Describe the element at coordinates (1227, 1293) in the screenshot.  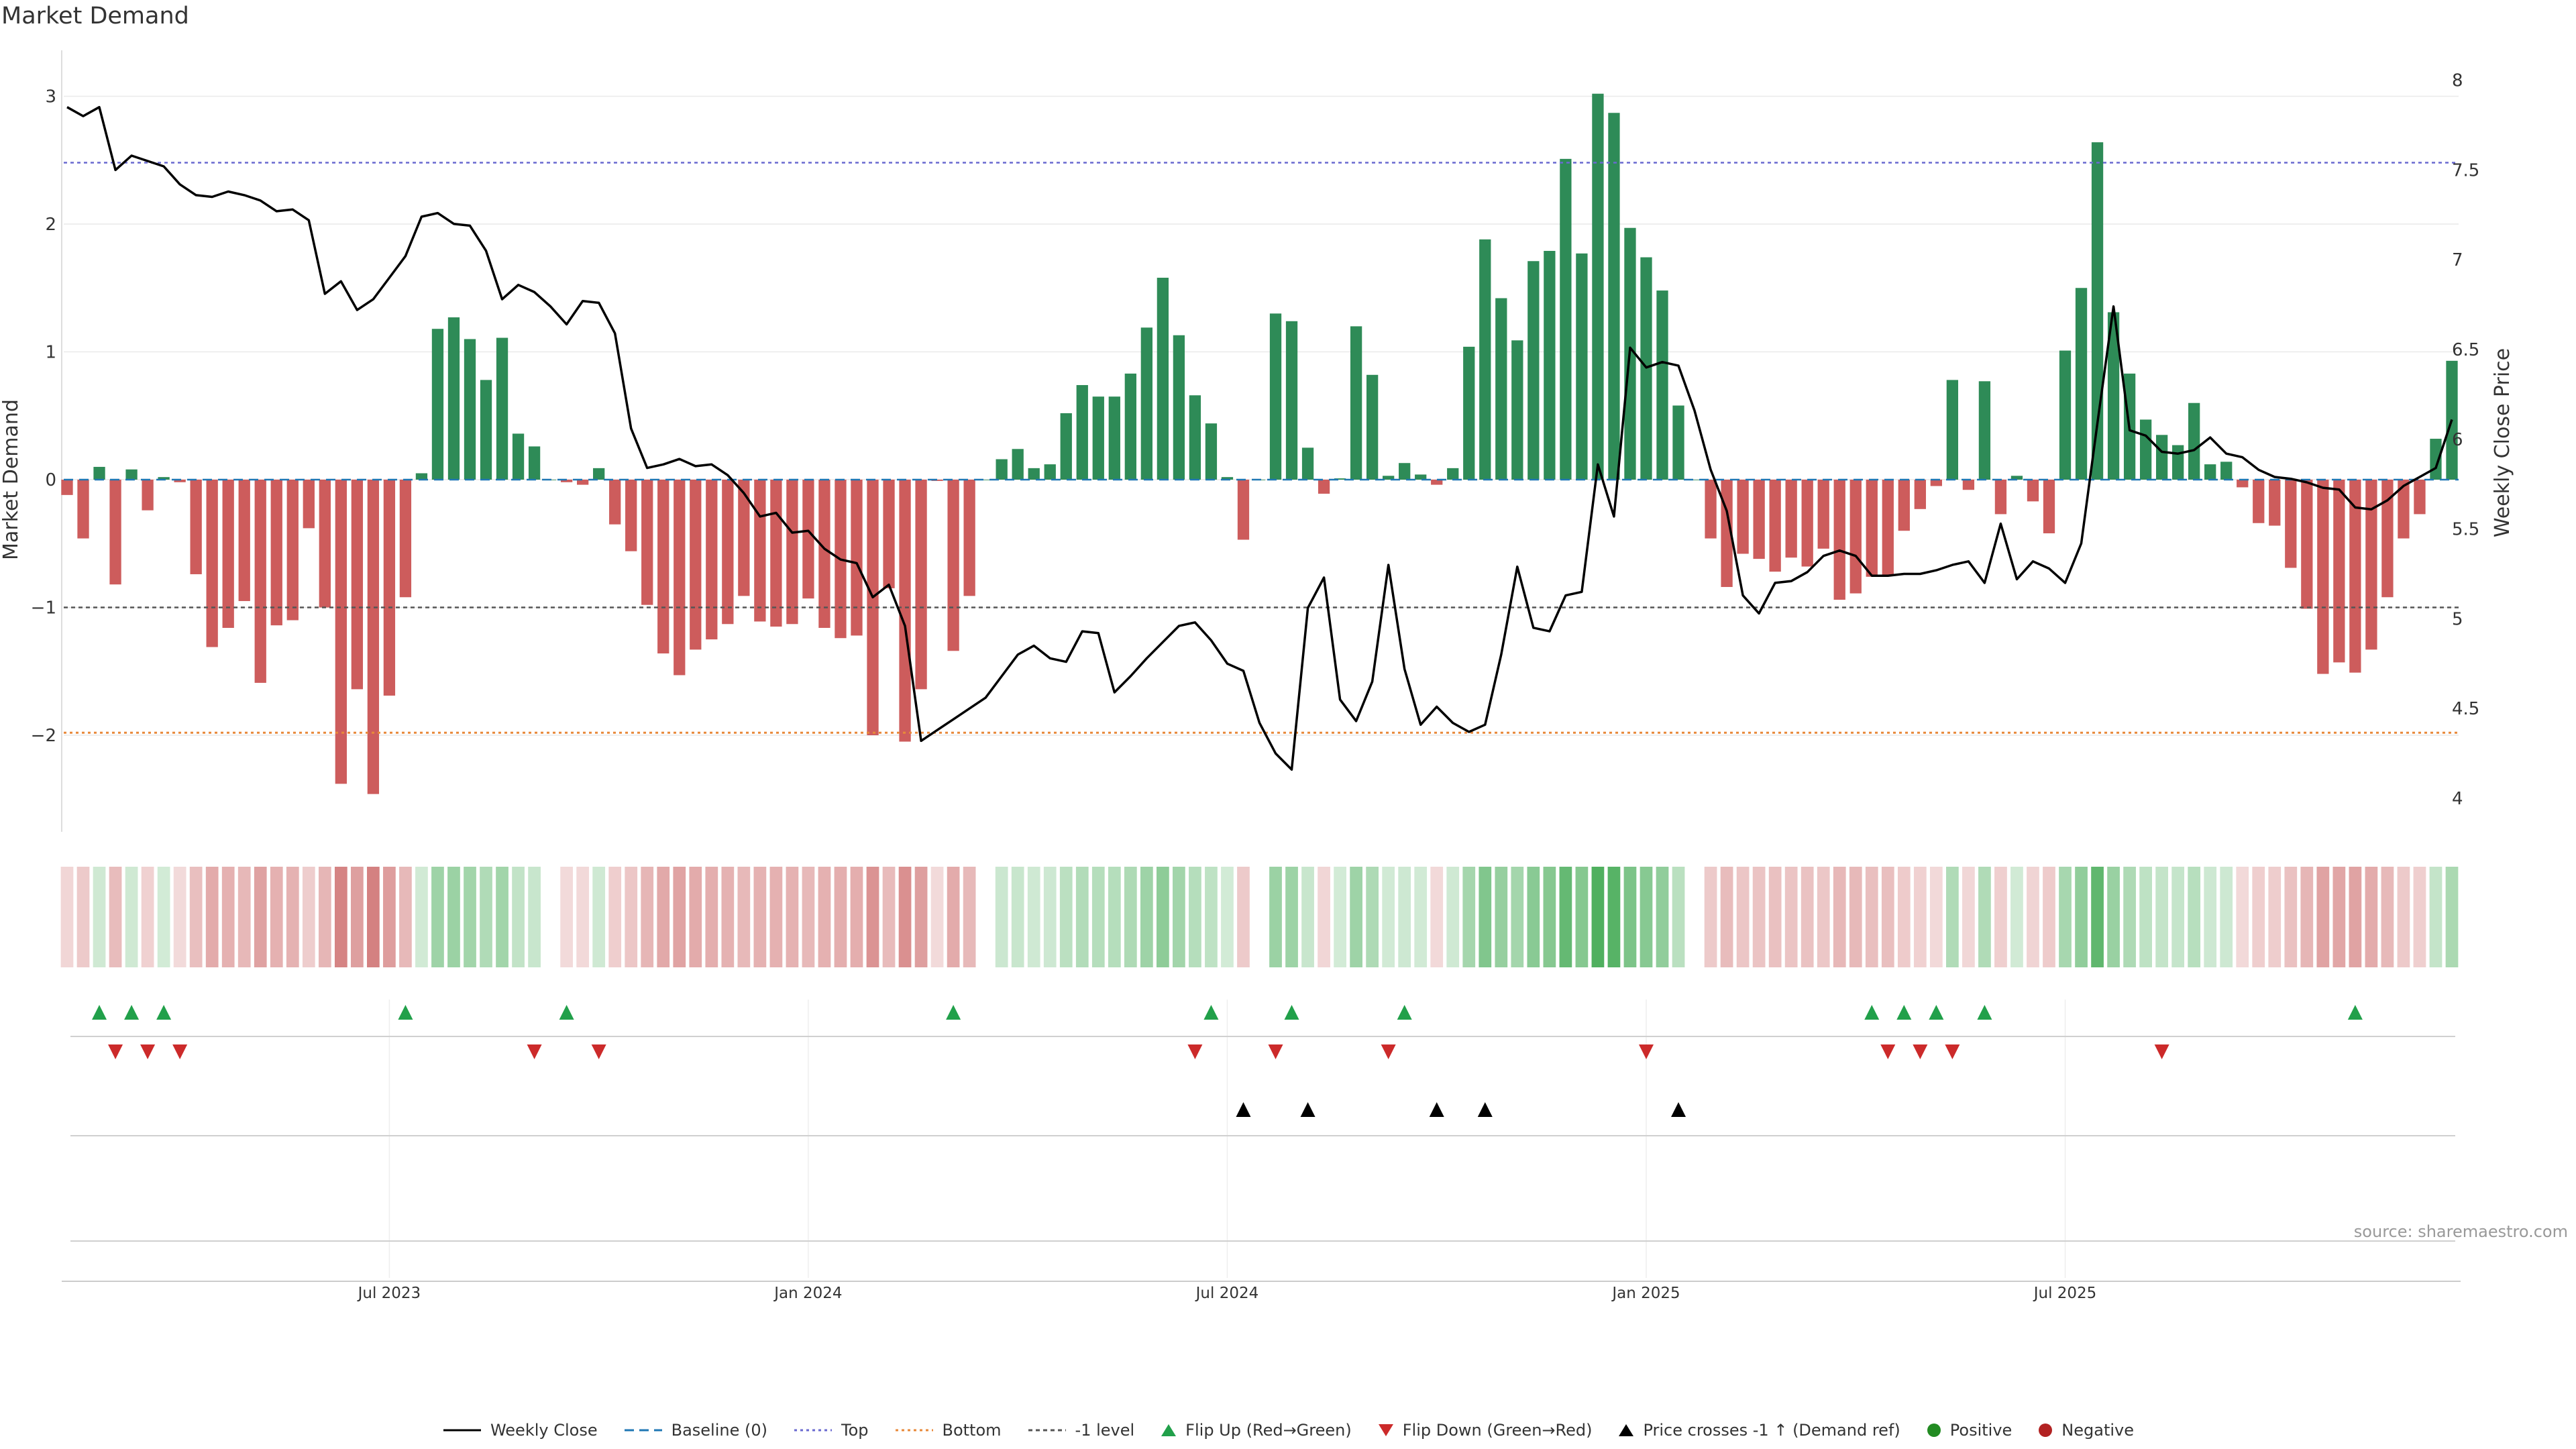
I see `x-tick-label: Jul 2024` at that location.